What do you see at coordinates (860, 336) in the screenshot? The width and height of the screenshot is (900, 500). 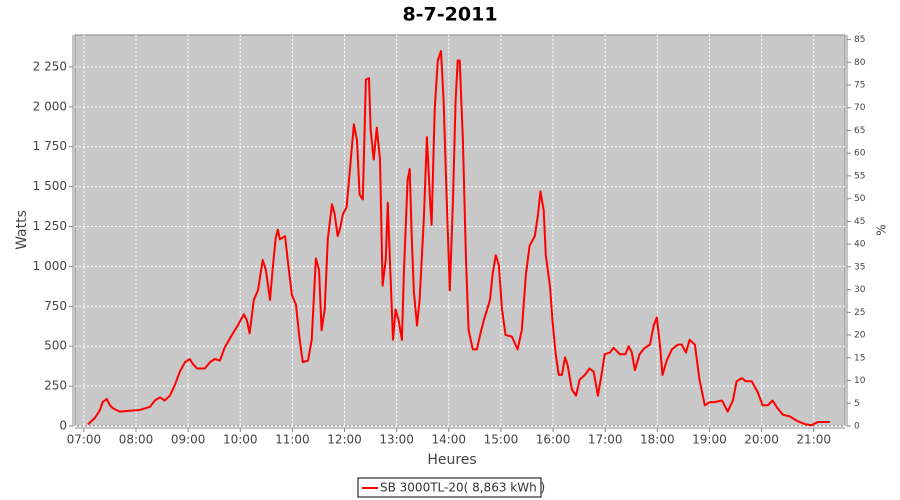 I see `y2-tick-label: 20` at bounding box center [860, 336].